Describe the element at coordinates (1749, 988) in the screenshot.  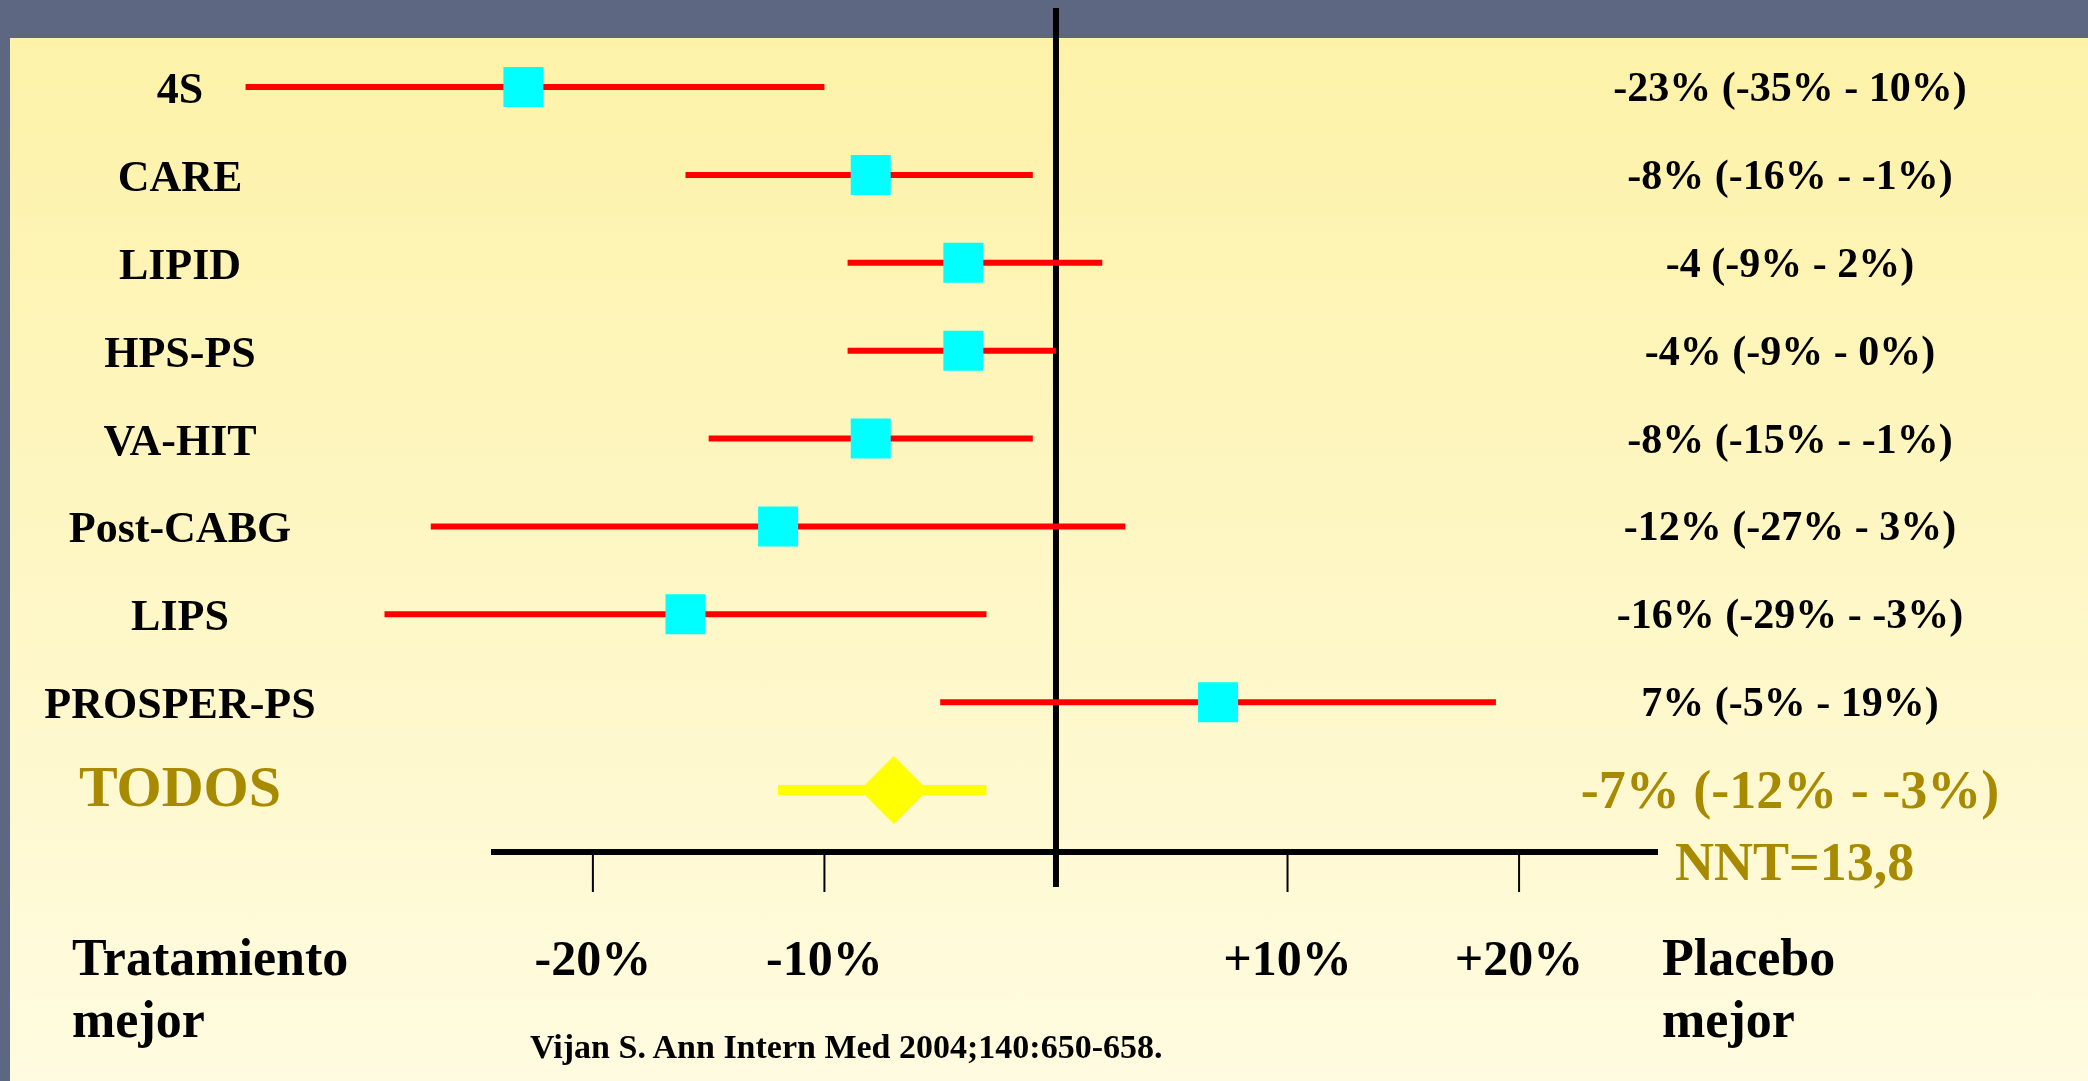
I see `text: Placebo mejor` at that location.